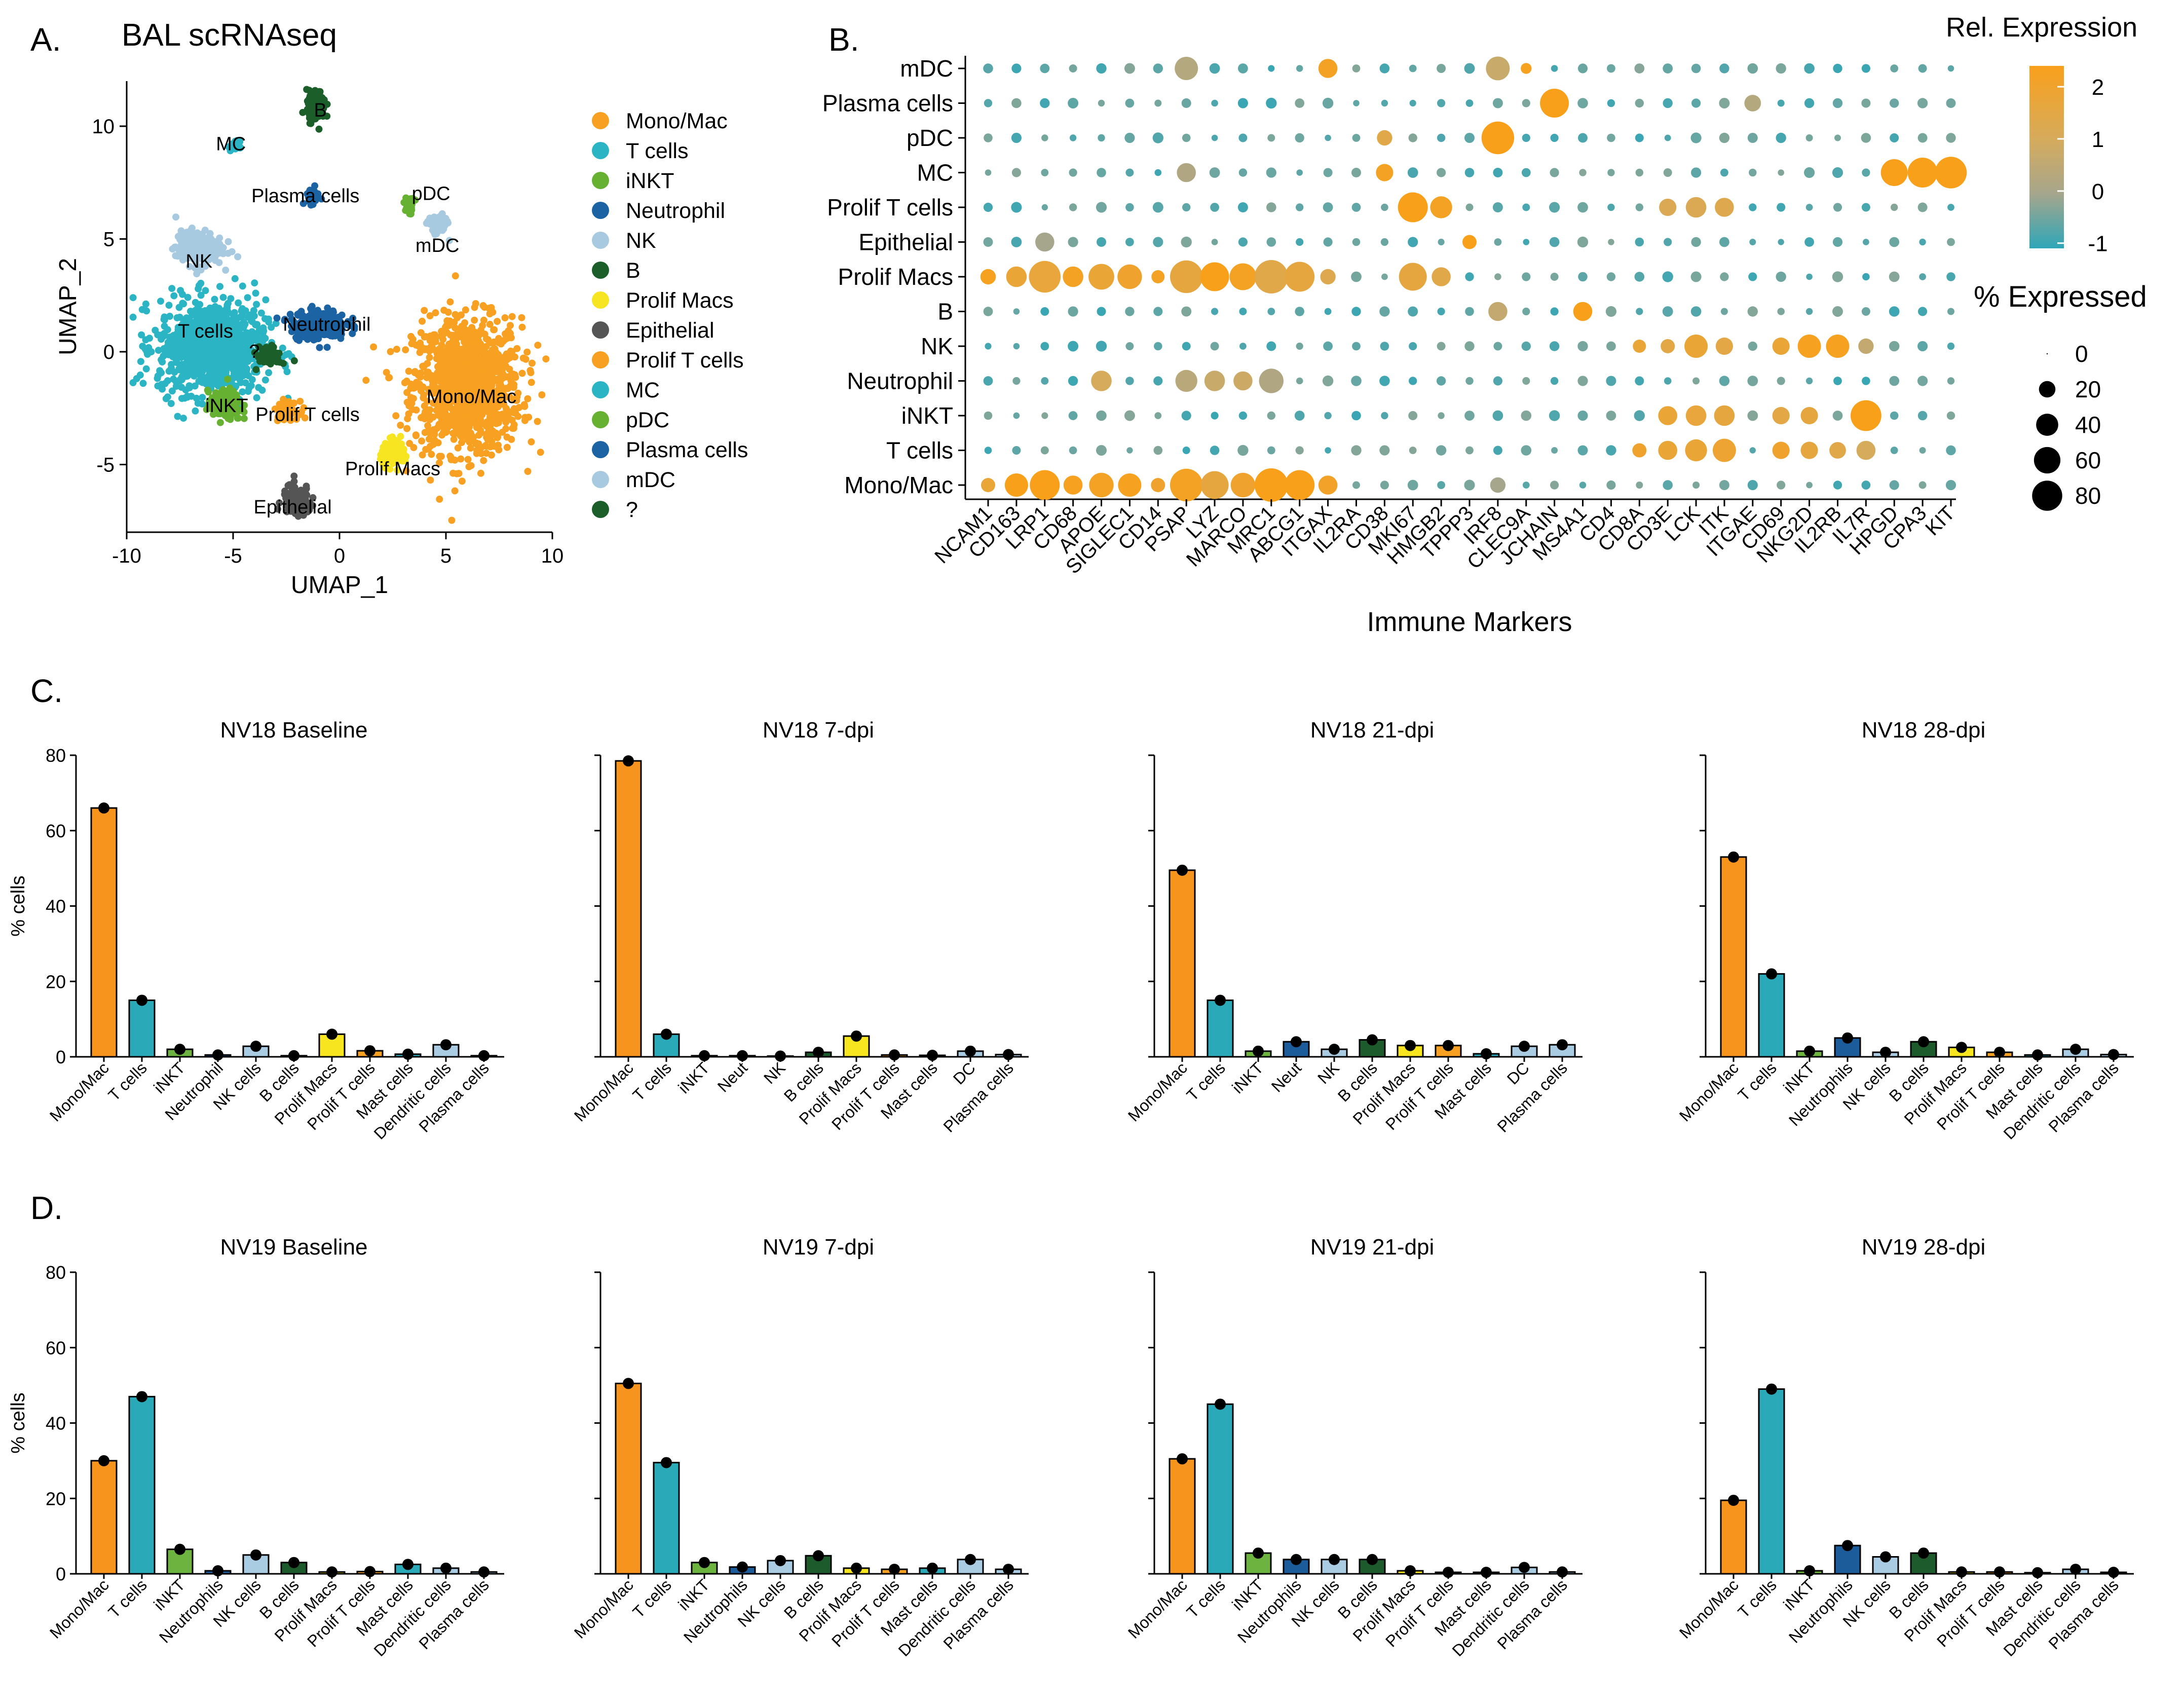 This screenshot has width=2184, height=1698. I want to click on category-label: iNKT, so click(1247, 1077).